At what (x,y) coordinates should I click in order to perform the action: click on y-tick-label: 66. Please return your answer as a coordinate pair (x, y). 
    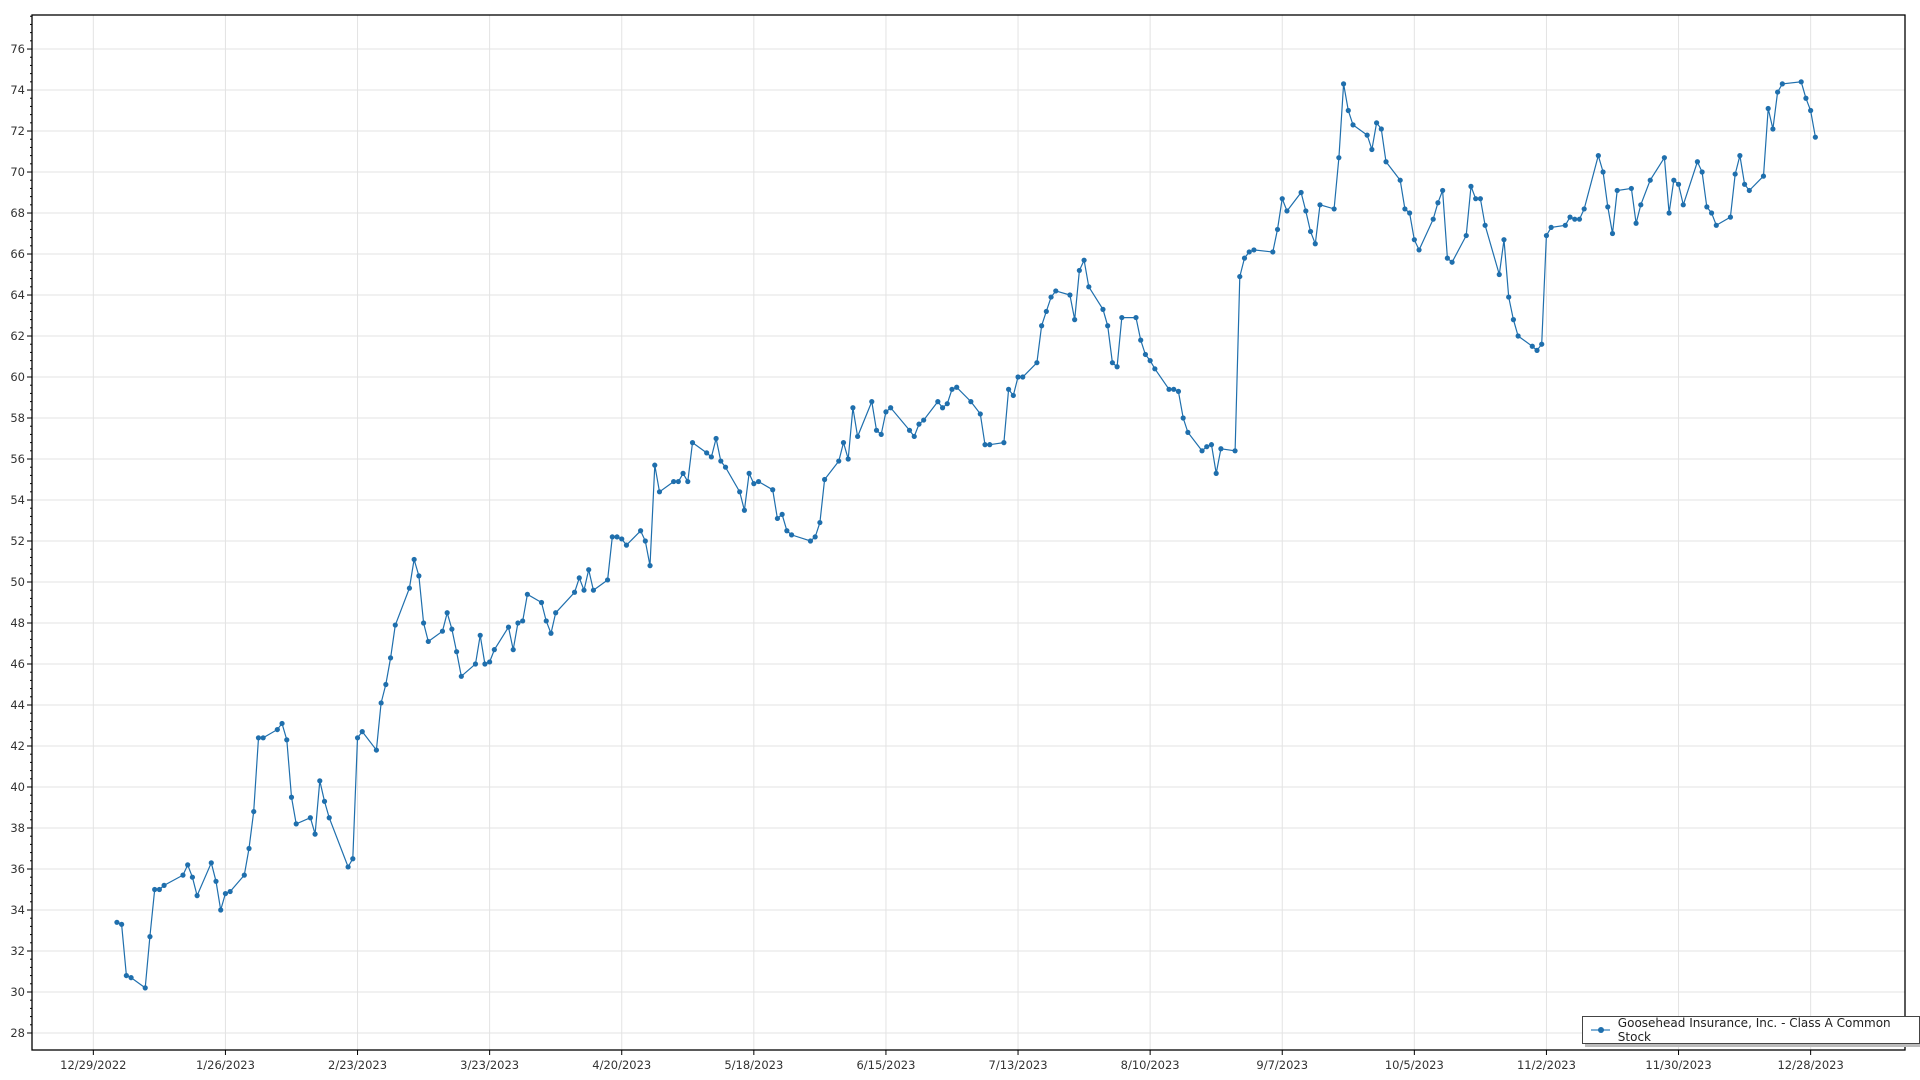
    Looking at the image, I should click on (17, 254).